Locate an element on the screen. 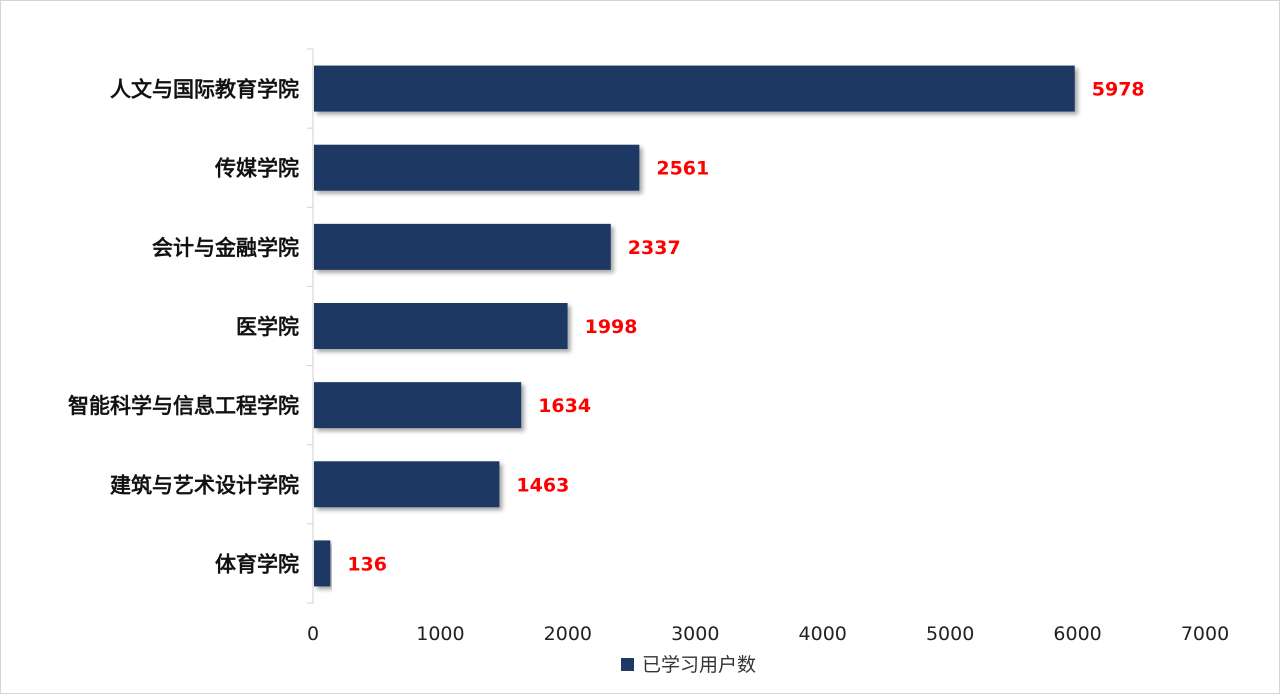  category-label: 会计与金融学院 is located at coordinates (225, 248).